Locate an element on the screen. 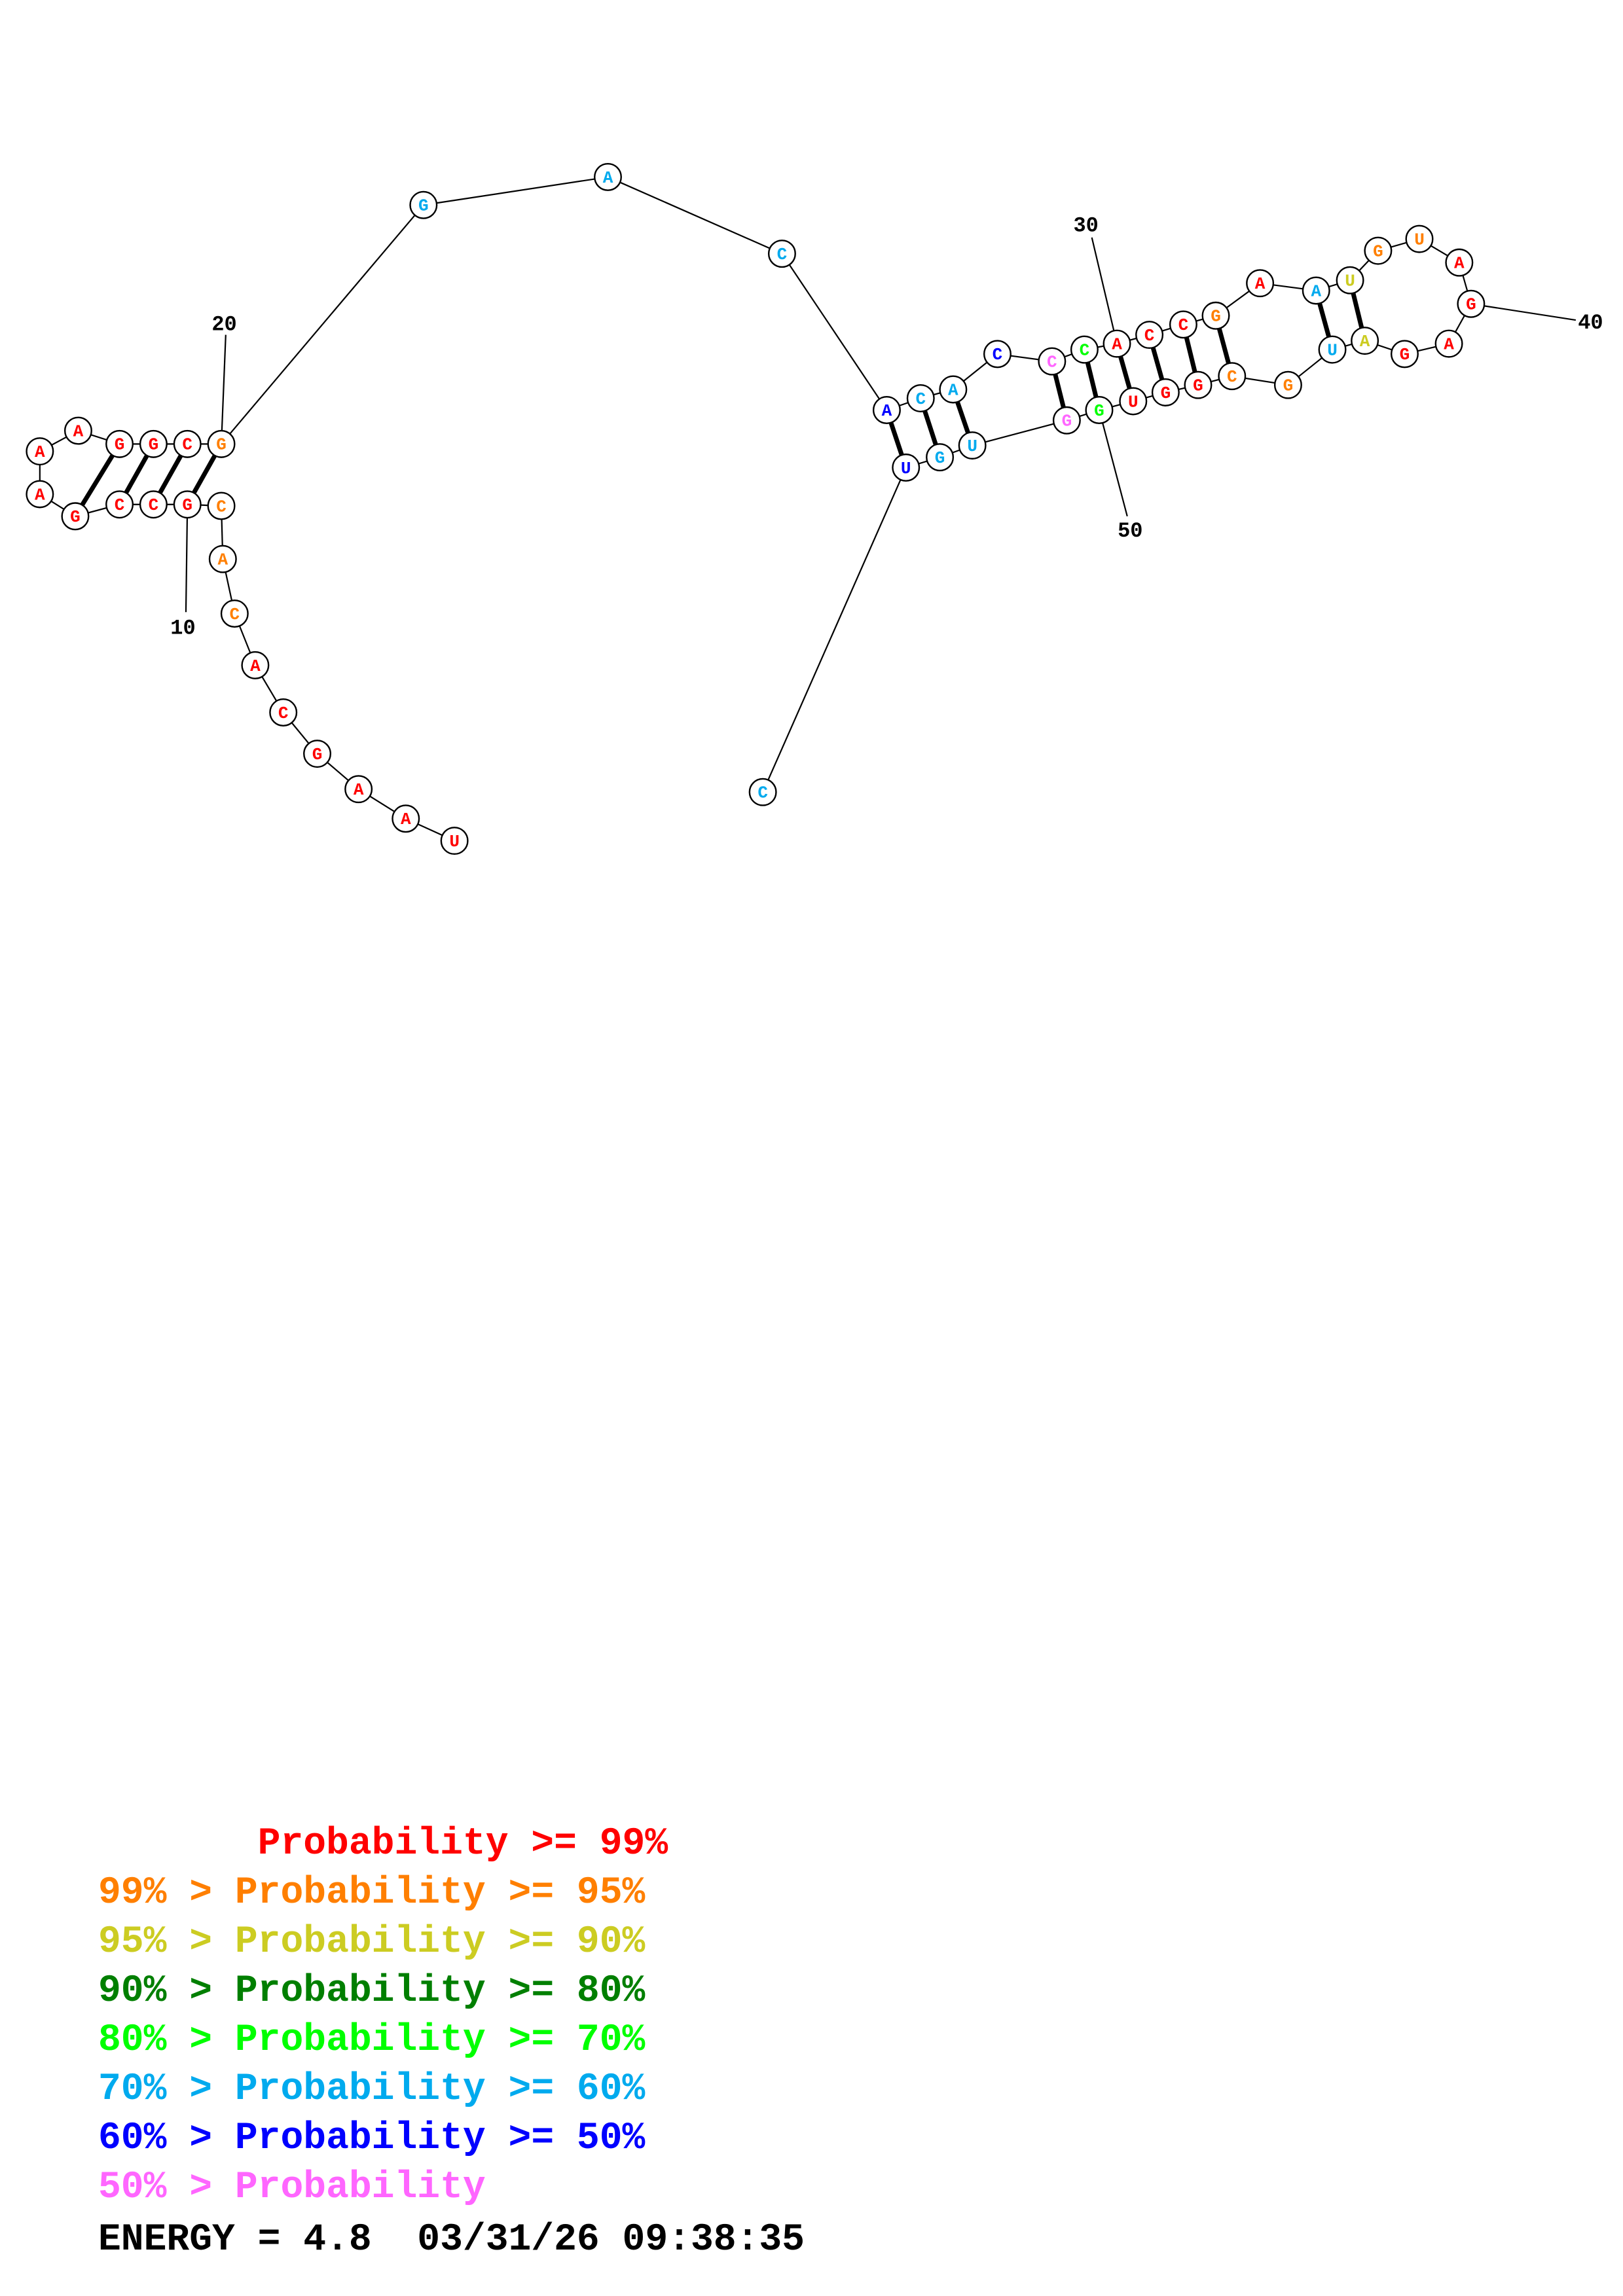  legend-row: 60% > Probability >= 50% is located at coordinates (383, 2138).